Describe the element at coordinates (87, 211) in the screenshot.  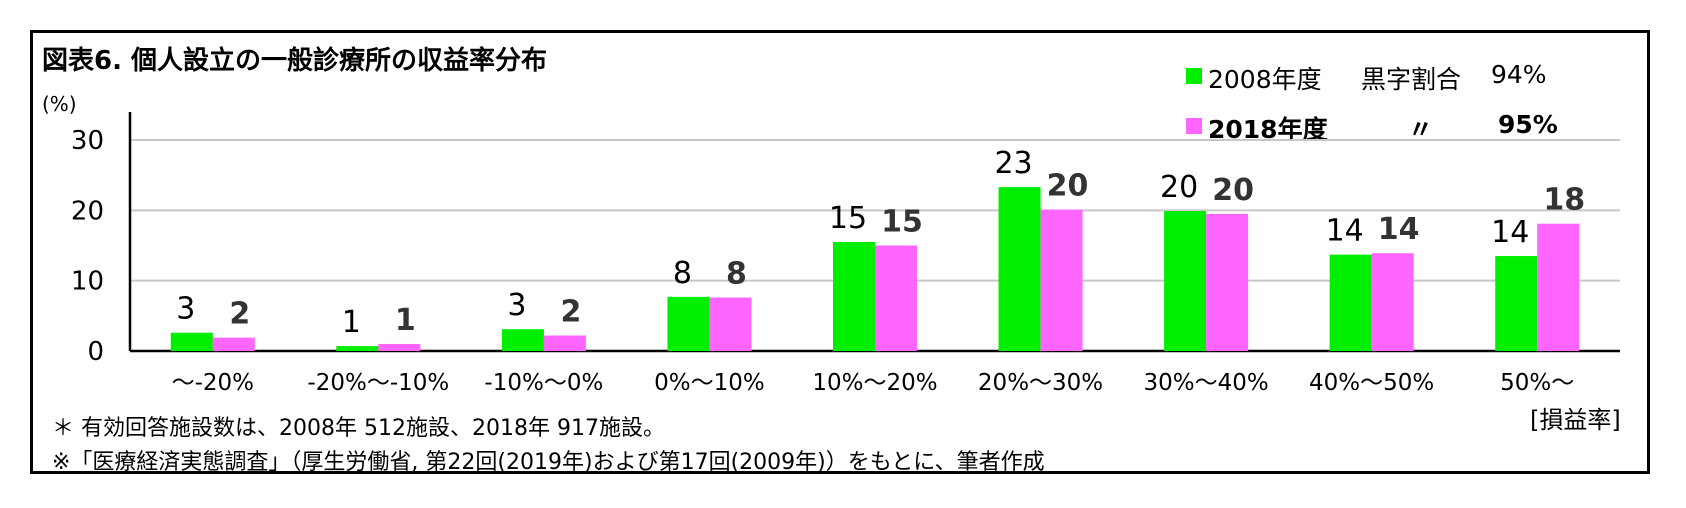
I see `y-tick-label: 20` at that location.